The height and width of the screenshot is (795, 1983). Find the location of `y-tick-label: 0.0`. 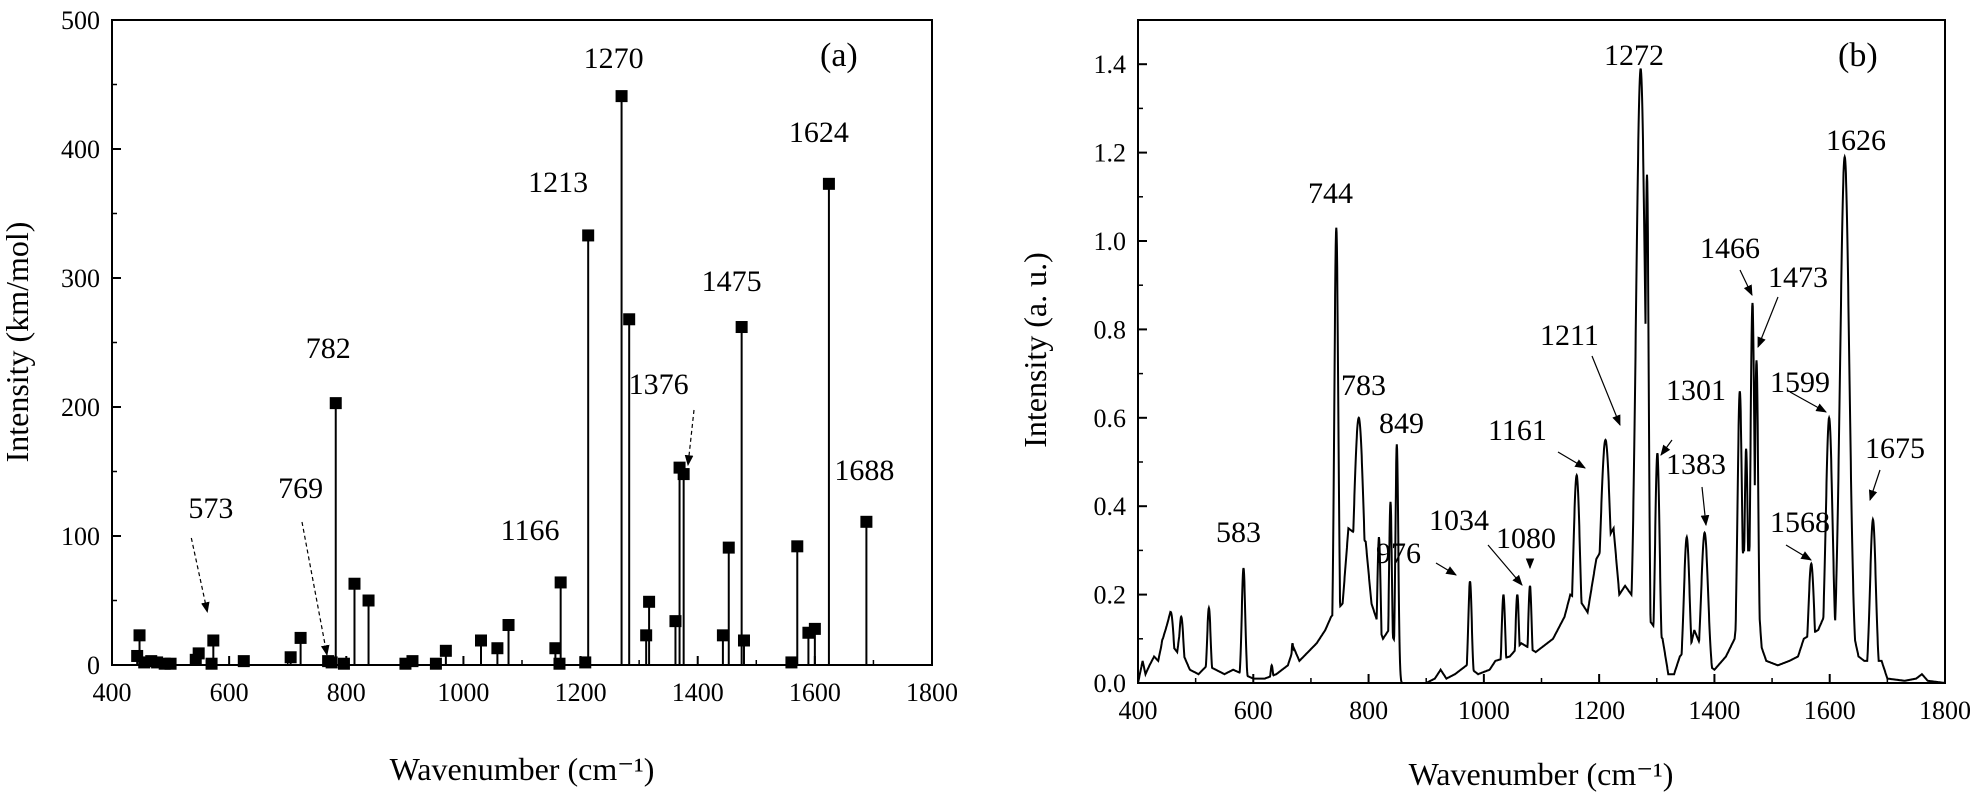

y-tick-label: 0.0 is located at coordinates (1110, 683).